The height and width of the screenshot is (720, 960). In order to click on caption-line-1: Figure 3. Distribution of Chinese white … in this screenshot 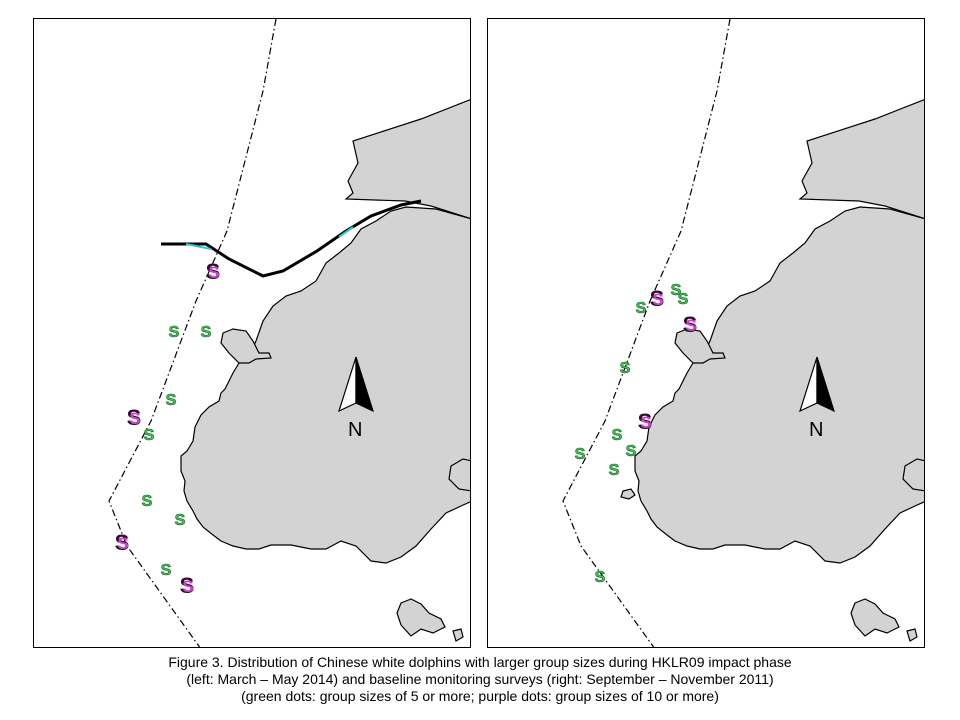, I will do `click(480, 662)`.